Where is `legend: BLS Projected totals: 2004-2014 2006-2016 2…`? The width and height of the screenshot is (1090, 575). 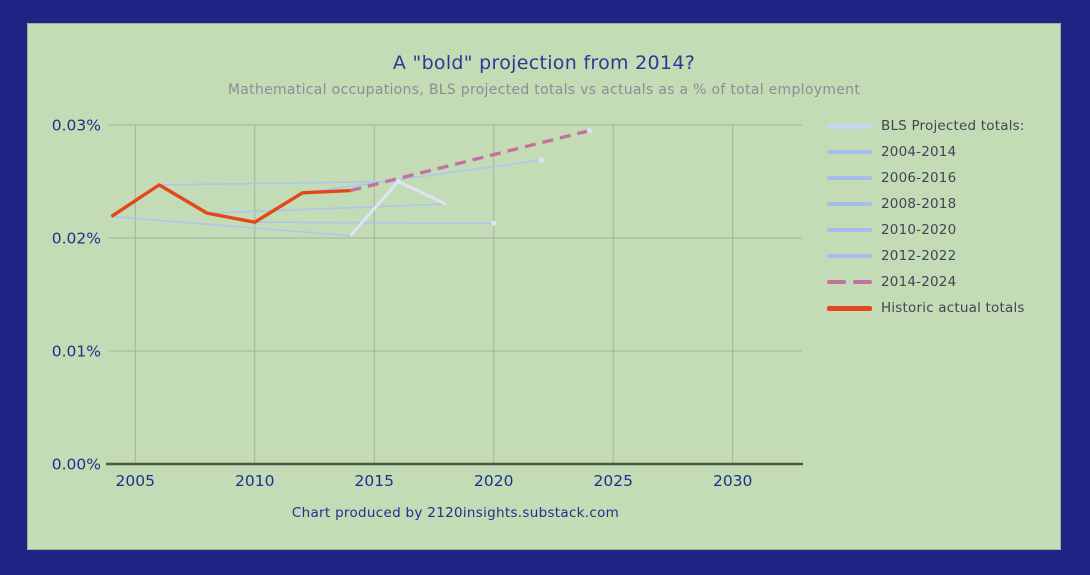 legend: BLS Projected totals: 2004-2014 2006-2016 2… is located at coordinates (926, 217).